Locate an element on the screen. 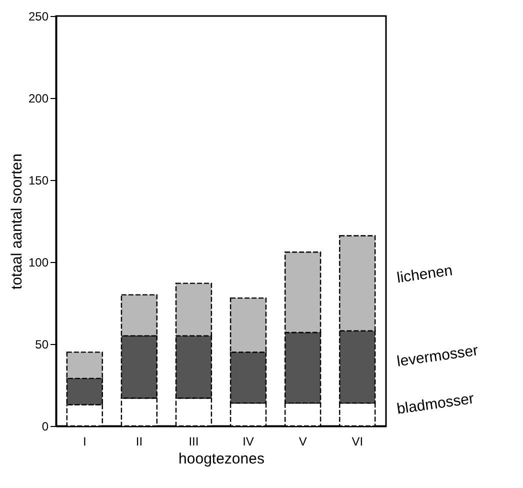  x-tick-label: I is located at coordinates (84, 441).